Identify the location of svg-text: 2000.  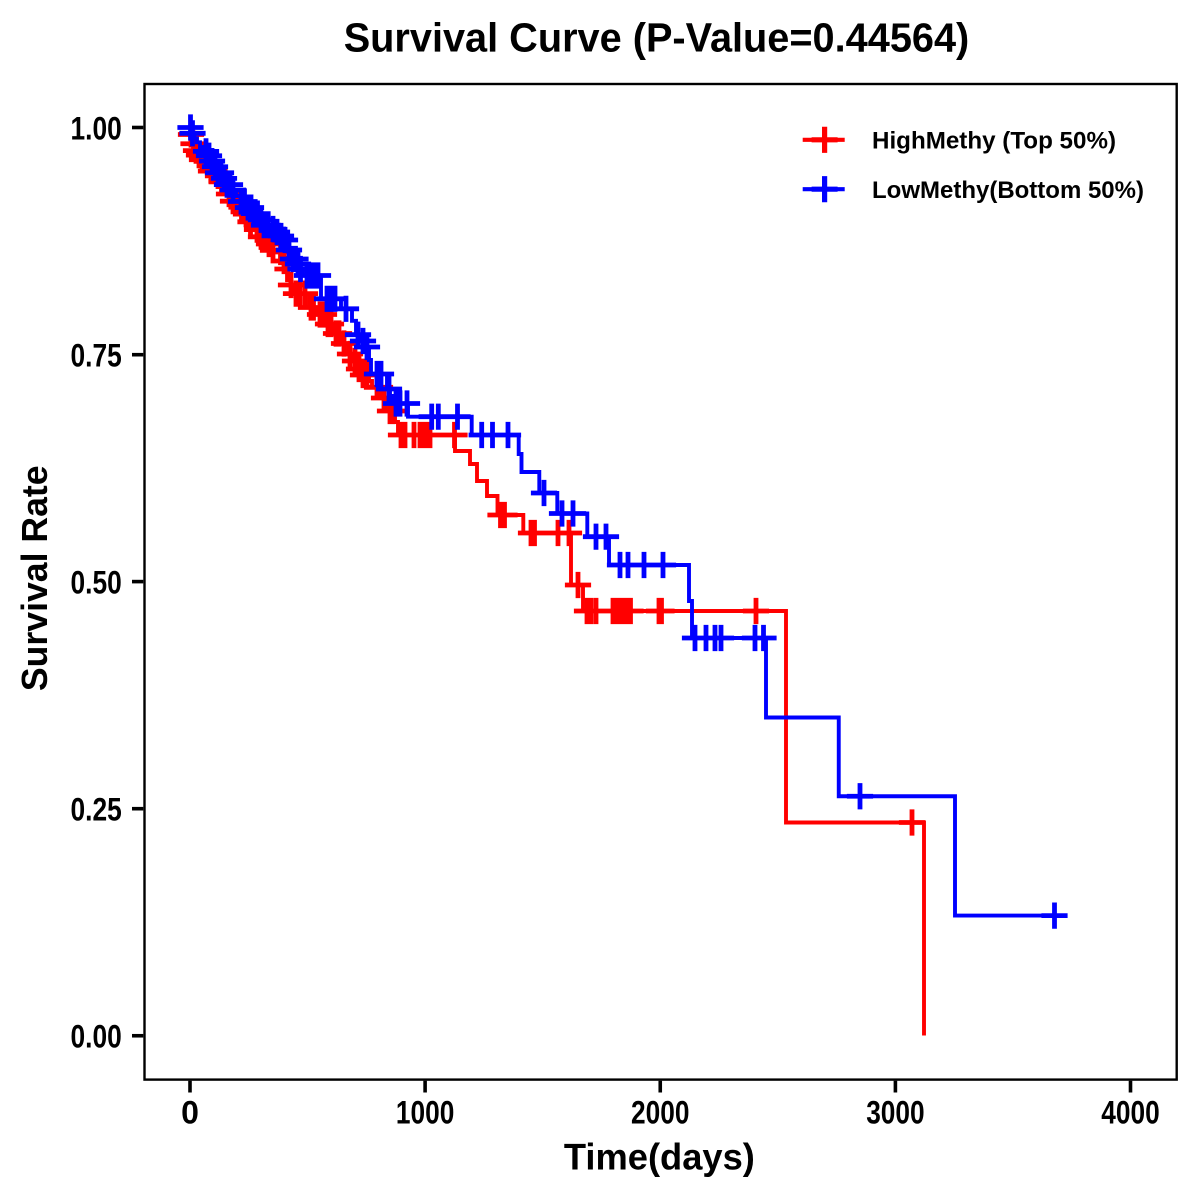
(660, 1113).